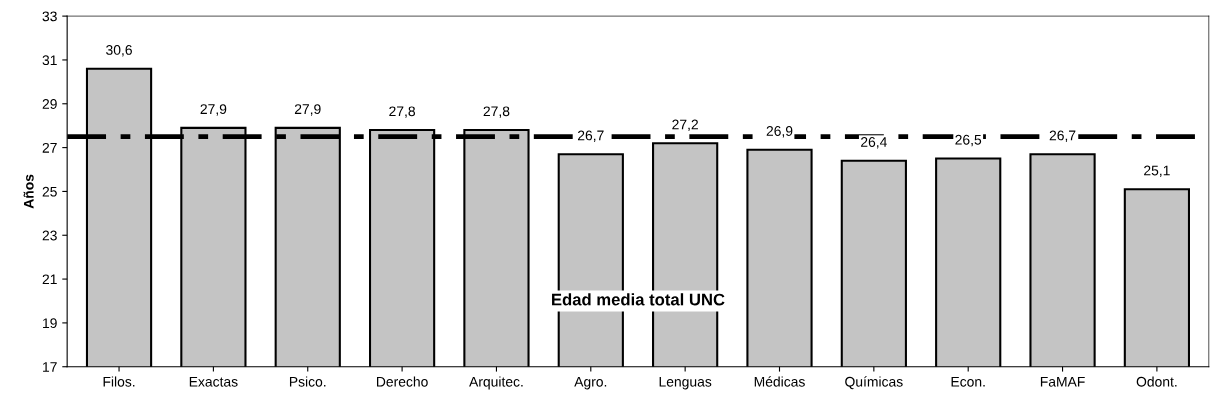 The width and height of the screenshot is (1221, 403). Describe the element at coordinates (213, 381) in the screenshot. I see `x-tick-label: Exactas` at that location.